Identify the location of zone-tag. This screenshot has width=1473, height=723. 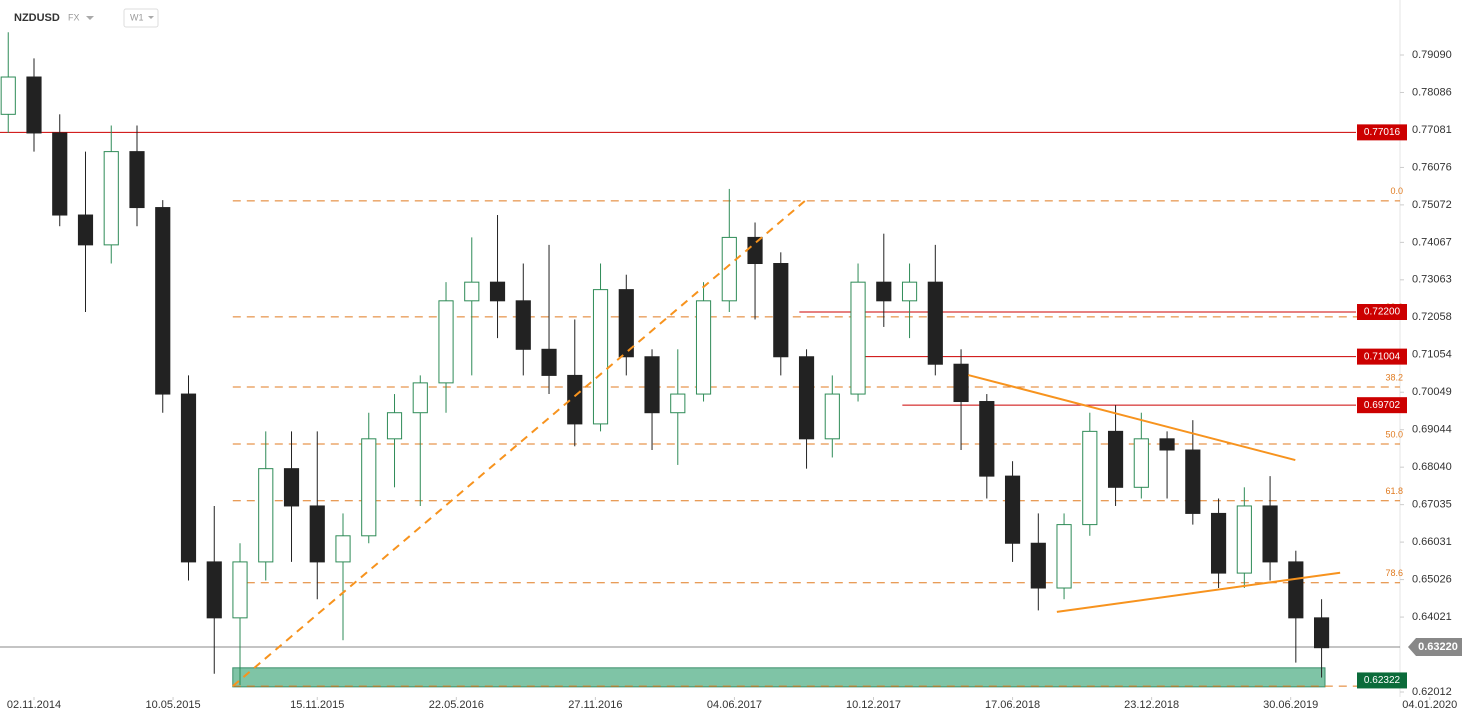
(1382, 680).